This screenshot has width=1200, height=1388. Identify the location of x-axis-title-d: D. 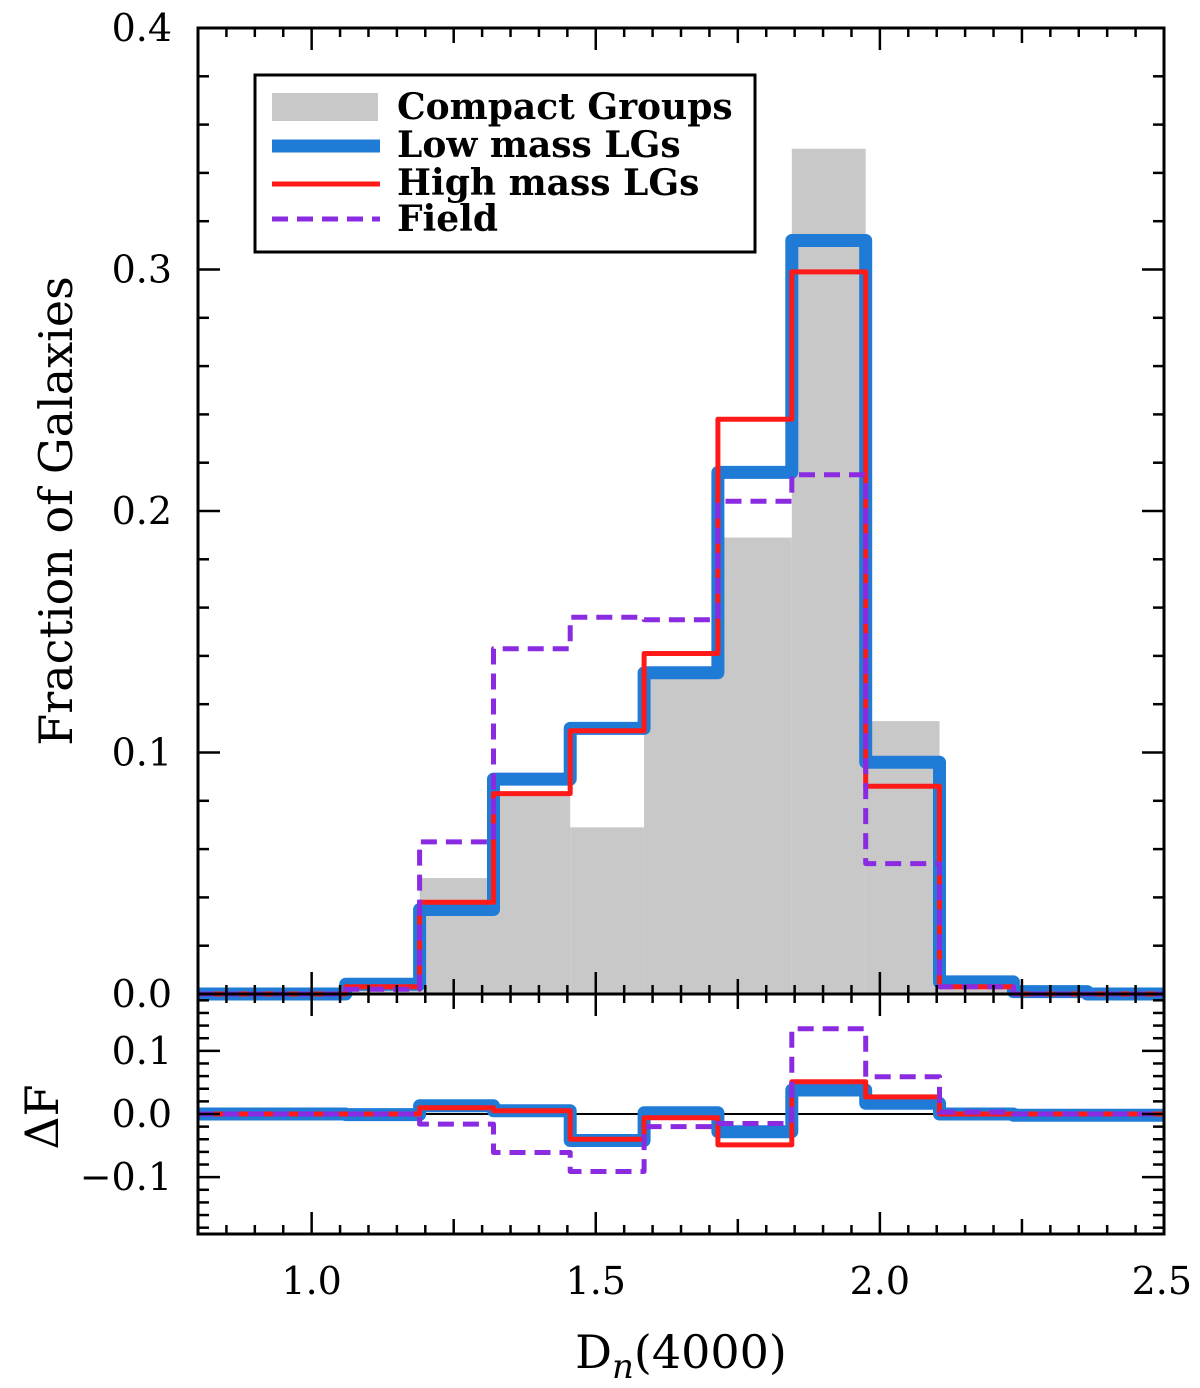
(593, 1352).